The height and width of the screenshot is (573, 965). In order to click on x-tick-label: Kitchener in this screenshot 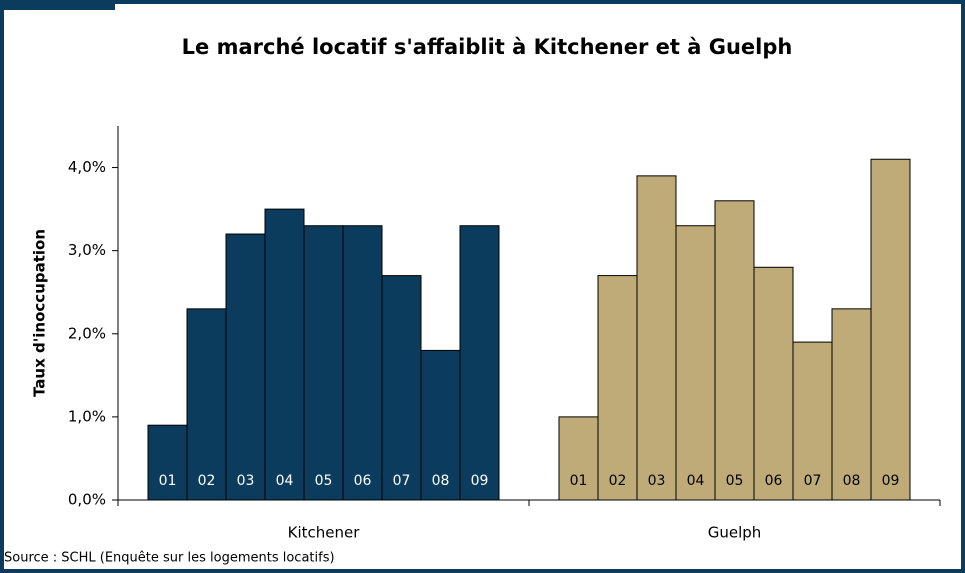, I will do `click(324, 533)`.